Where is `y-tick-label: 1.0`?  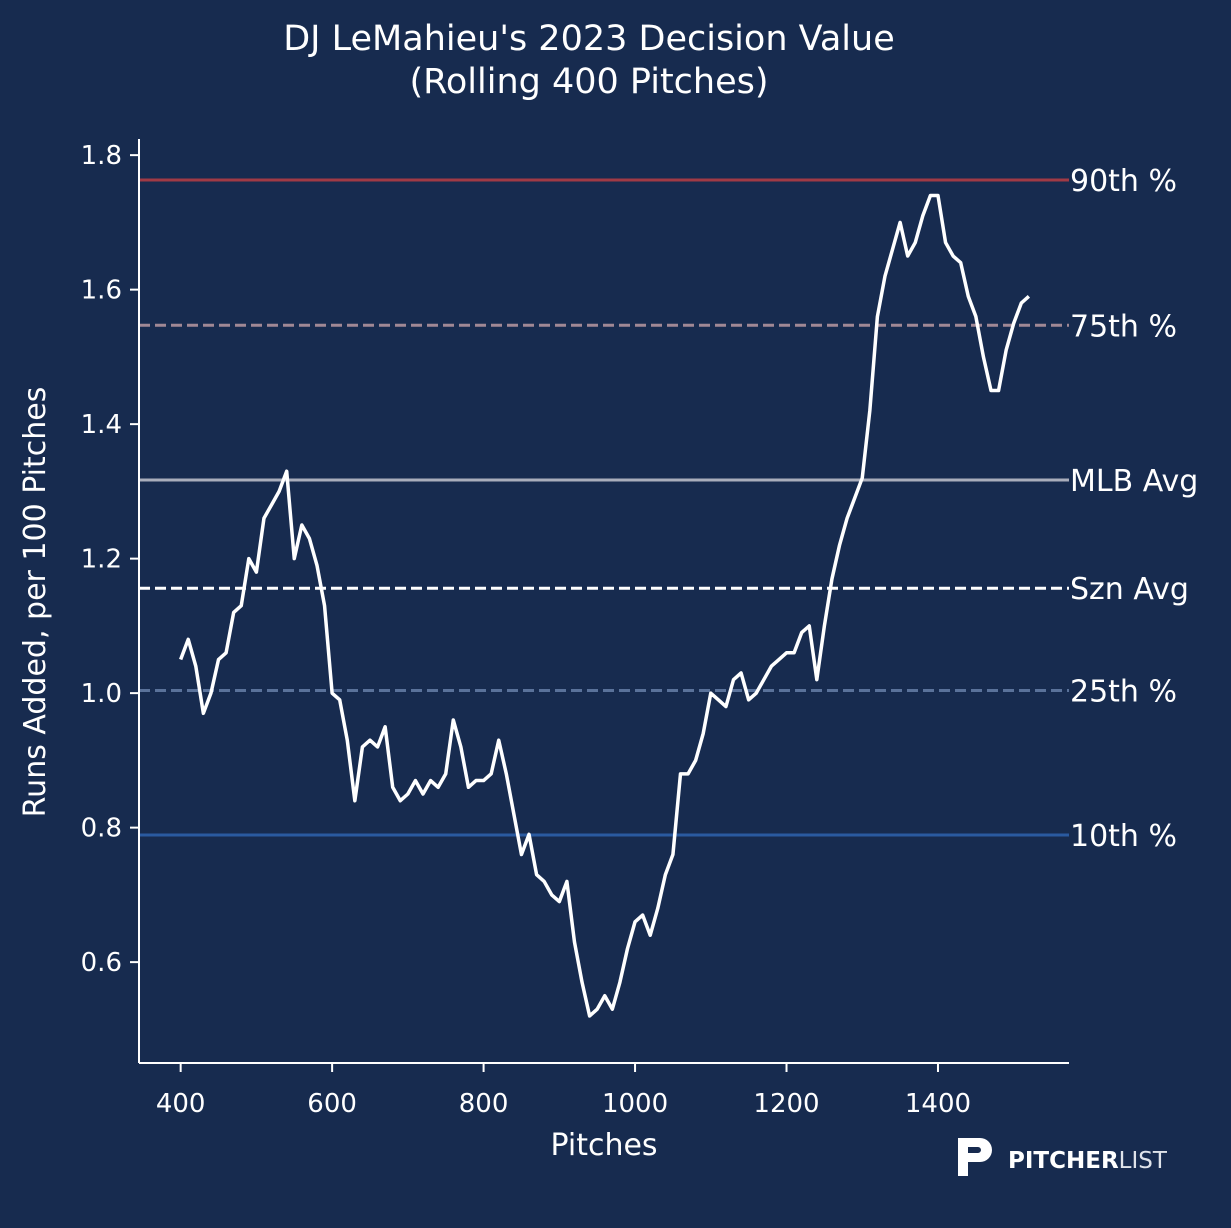
y-tick-label: 1.0 is located at coordinates (101, 694).